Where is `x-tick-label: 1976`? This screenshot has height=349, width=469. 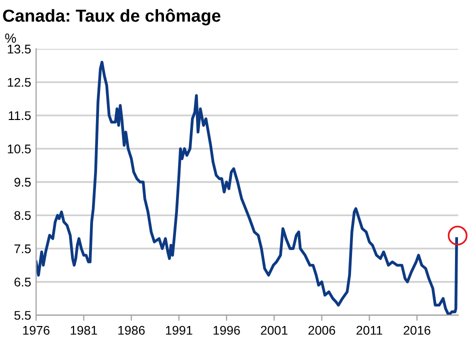
x-tick-label: 1976 is located at coordinates (36, 330).